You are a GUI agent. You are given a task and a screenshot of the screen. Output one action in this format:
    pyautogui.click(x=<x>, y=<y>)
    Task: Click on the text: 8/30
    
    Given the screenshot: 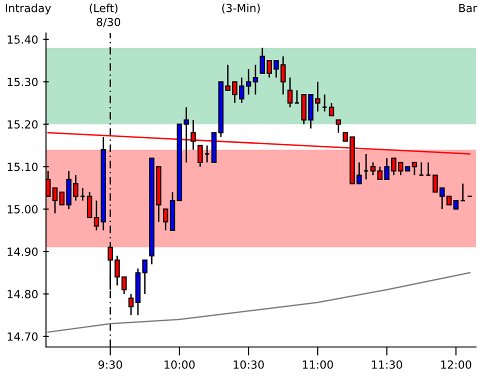 What is the action you would take?
    pyautogui.click(x=108, y=23)
    